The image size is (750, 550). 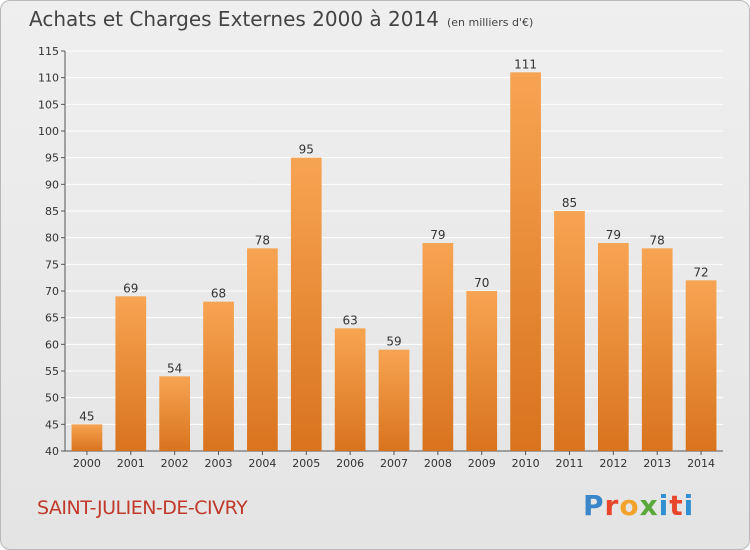 I want to click on bar-2006, so click(x=350, y=389).